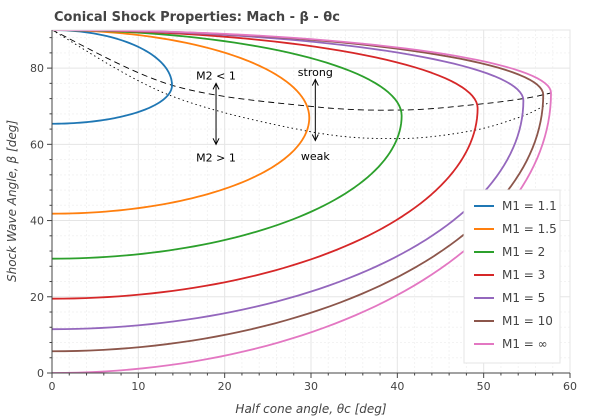 The height and width of the screenshot is (420, 600). Describe the element at coordinates (316, 156) in the screenshot. I see `annotation-label: weak` at that location.